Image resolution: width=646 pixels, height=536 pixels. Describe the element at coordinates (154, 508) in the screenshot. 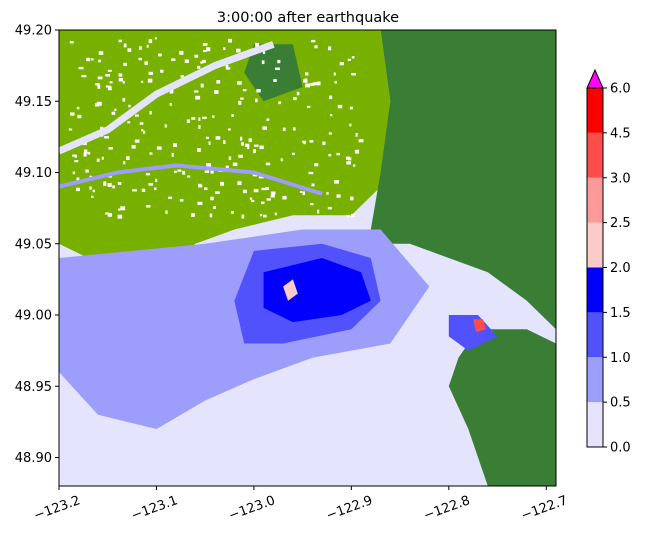

I see `x-tick-label: −123.1` at that location.